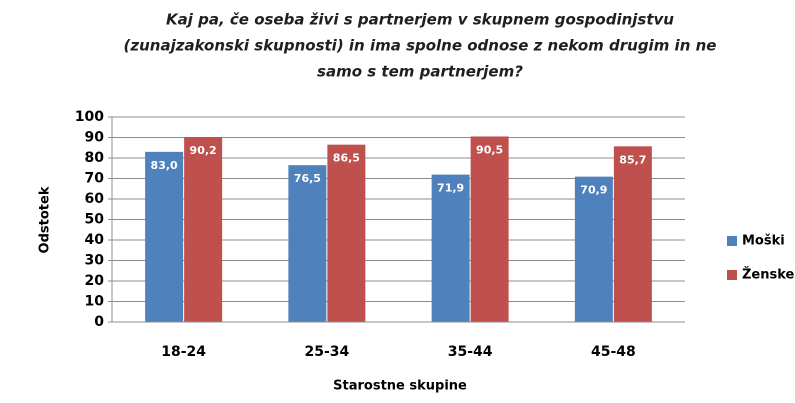 The image size is (795, 403). What do you see at coordinates (95, 158) in the screenshot?
I see `y-tick-label: 80` at bounding box center [95, 158].